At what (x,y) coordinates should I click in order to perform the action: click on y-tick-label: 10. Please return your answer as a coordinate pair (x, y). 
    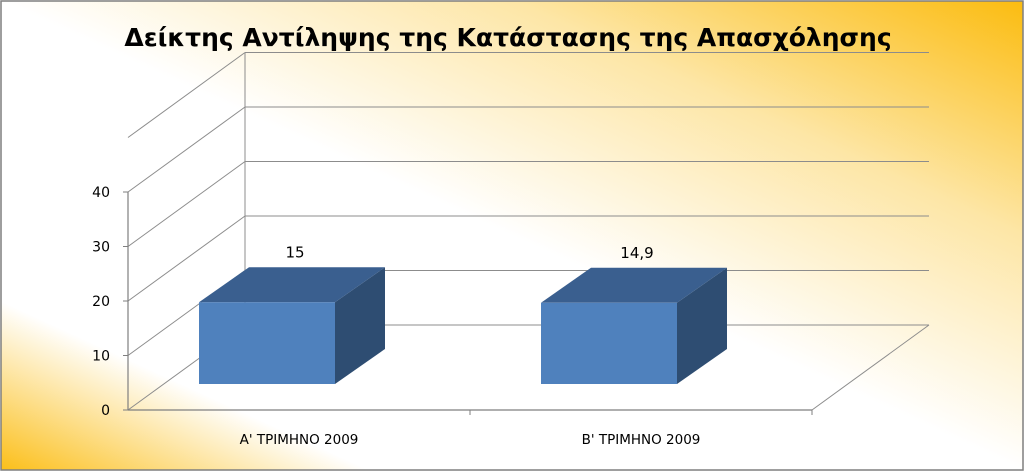
    Looking at the image, I should click on (101, 357).